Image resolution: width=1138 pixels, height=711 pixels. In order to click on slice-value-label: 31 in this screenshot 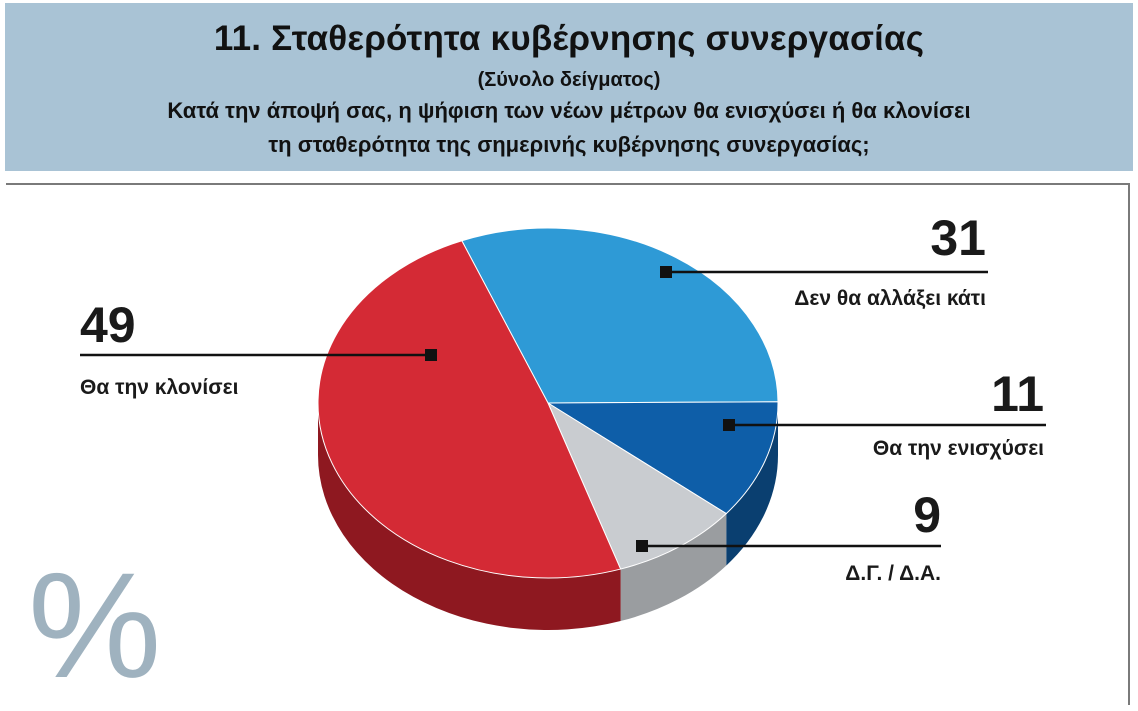, I will do `click(958, 238)`.